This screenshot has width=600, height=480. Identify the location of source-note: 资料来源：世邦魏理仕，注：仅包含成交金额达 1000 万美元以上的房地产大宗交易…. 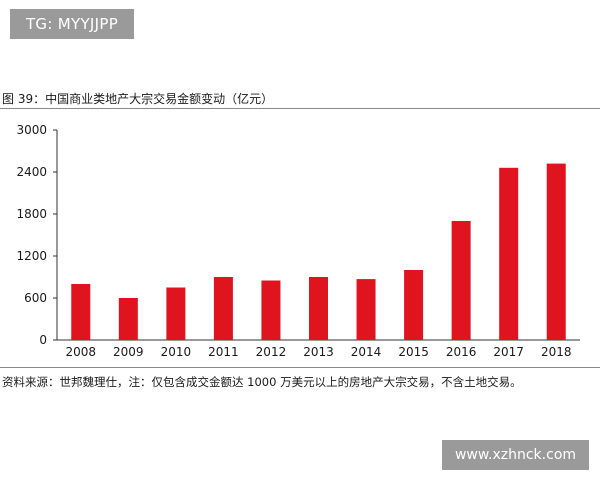
(262, 382).